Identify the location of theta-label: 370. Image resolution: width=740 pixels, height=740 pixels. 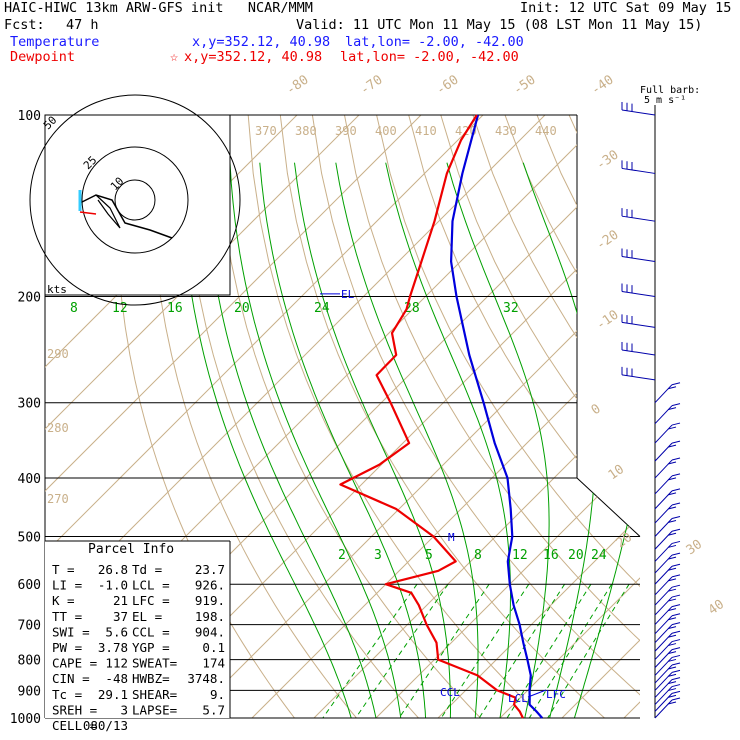
(266, 131).